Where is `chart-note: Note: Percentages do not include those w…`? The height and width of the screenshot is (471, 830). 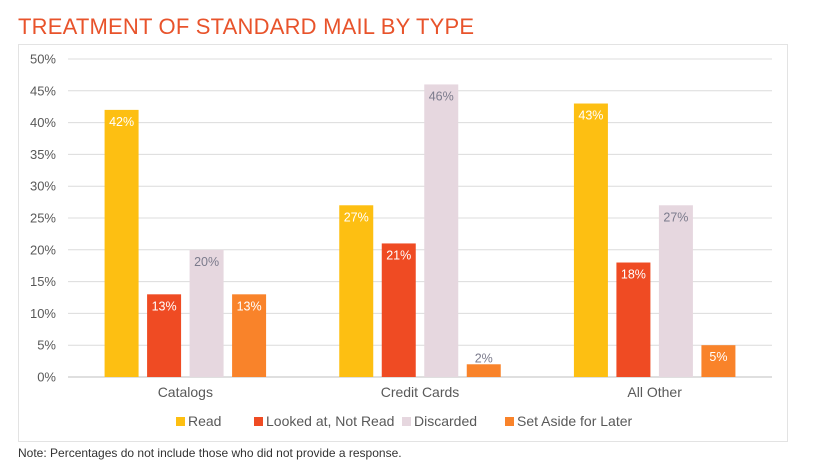
chart-note: Note: Percentages do not include those w… is located at coordinates (210, 453).